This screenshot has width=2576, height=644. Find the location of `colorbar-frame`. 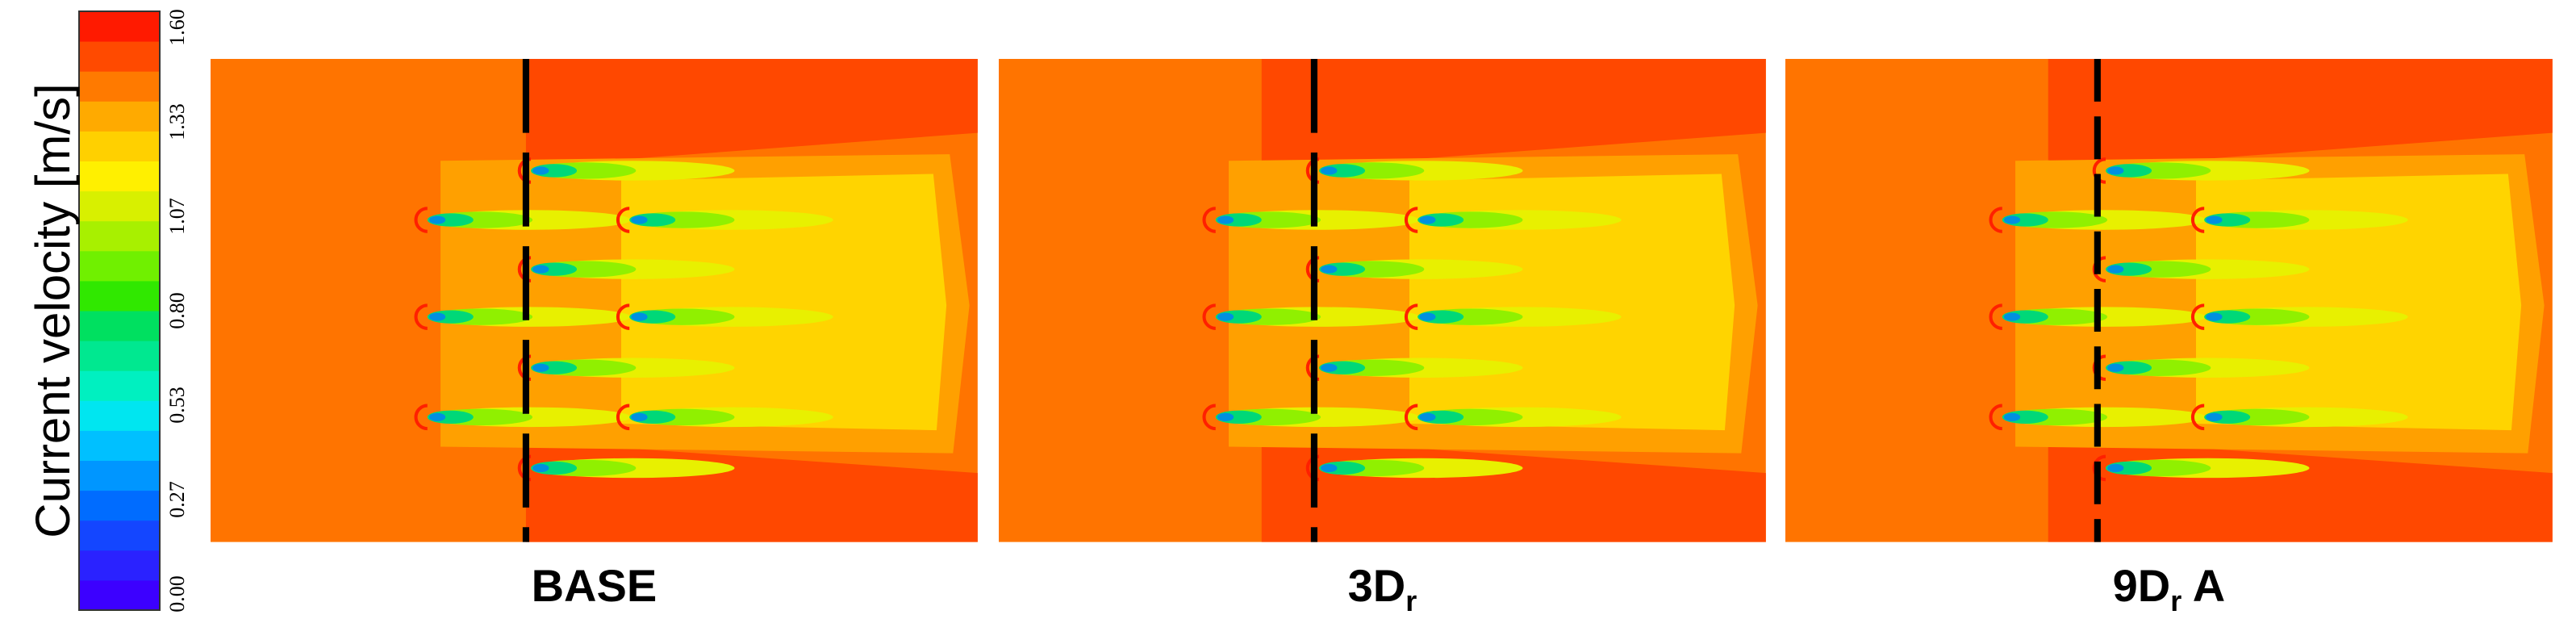

colorbar-frame is located at coordinates (119, 310).